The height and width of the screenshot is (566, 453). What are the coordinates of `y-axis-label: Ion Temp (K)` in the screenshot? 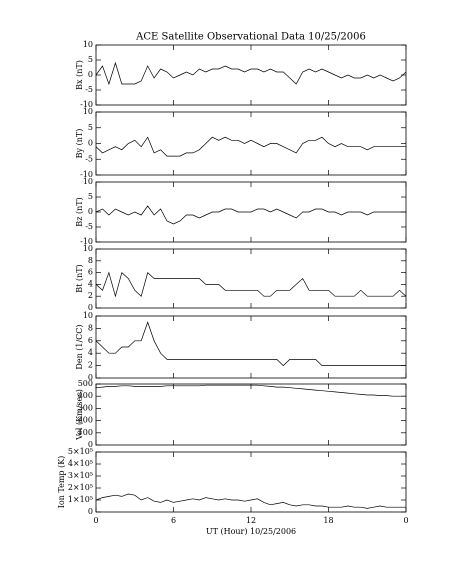 It's located at (61, 482).